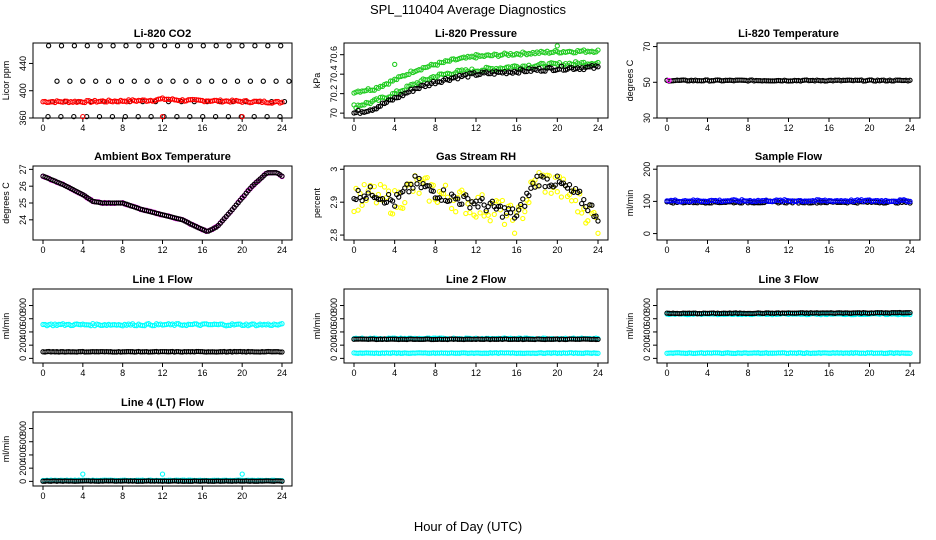 The width and height of the screenshot is (936, 540). I want to click on figure-title: SPL_110404 Average Diagnostics, so click(468, 9).